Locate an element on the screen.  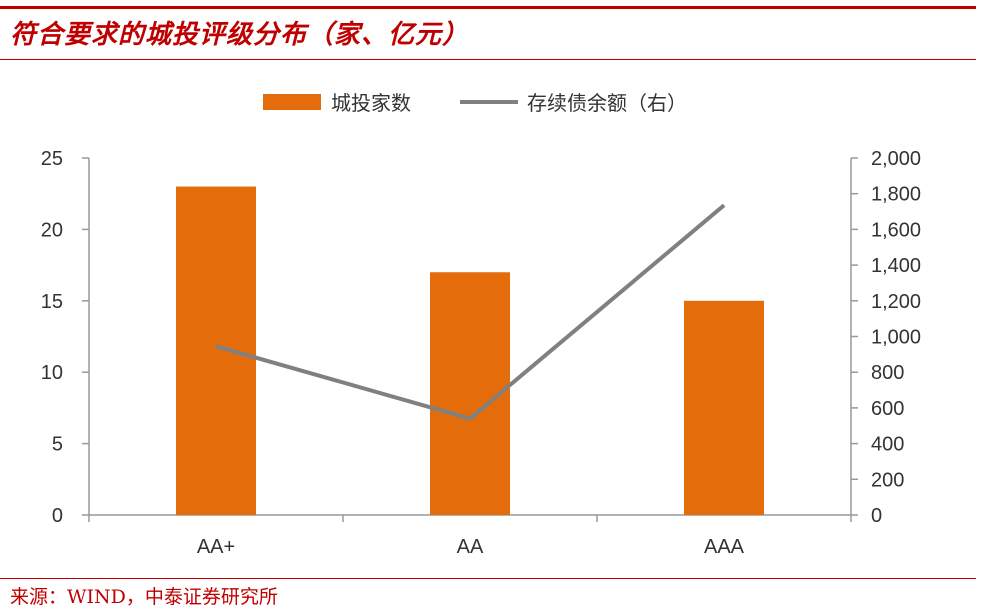
right-tick-label: 400 is located at coordinates (887, 445).